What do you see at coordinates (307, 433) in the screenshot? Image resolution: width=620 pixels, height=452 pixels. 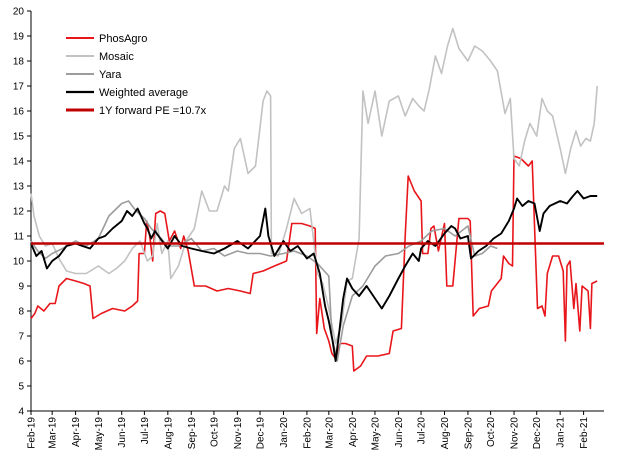 I see `x-tick-label: Feb-20` at bounding box center [307, 433].